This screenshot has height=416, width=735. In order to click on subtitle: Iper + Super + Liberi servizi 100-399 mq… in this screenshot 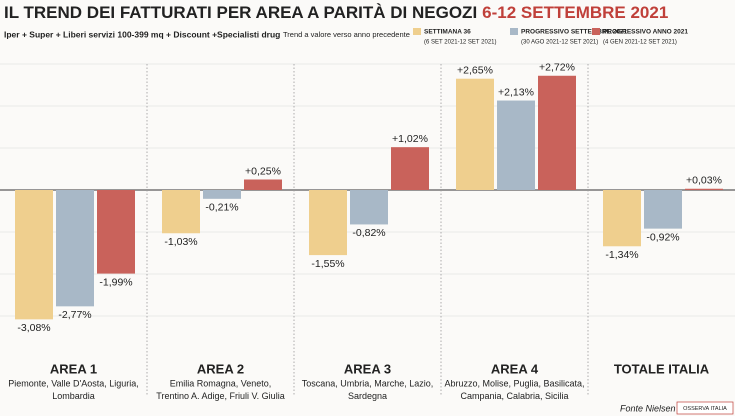, I will do `click(142, 34)`.